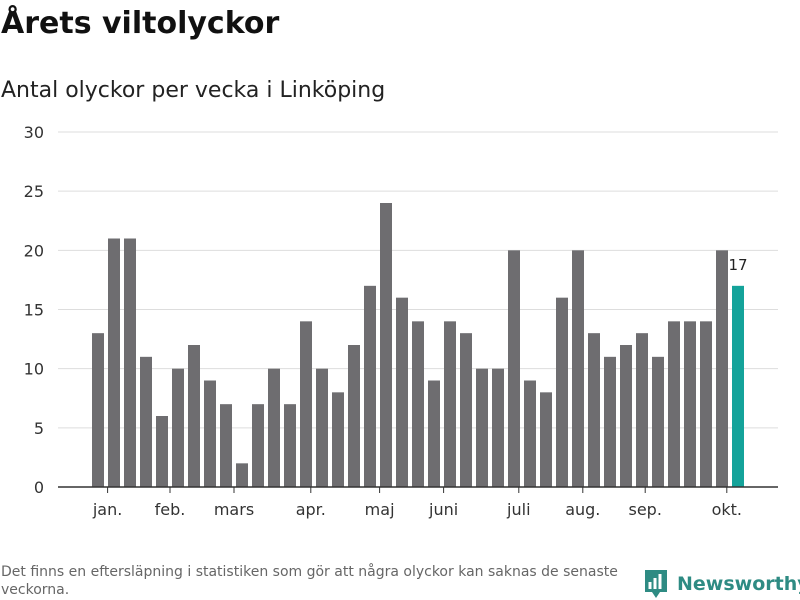 The height and width of the screenshot is (600, 800). What do you see at coordinates (644, 509) in the screenshot?
I see `x-tick-label: sep.` at bounding box center [644, 509].